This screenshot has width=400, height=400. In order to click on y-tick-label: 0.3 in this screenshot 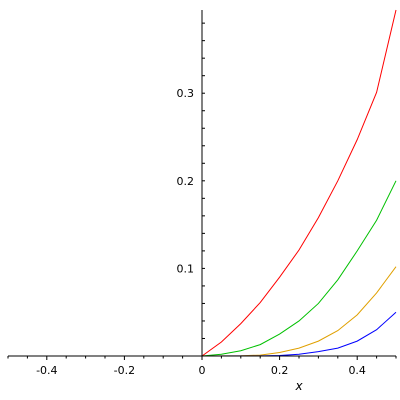, I will do `click(186, 93)`.